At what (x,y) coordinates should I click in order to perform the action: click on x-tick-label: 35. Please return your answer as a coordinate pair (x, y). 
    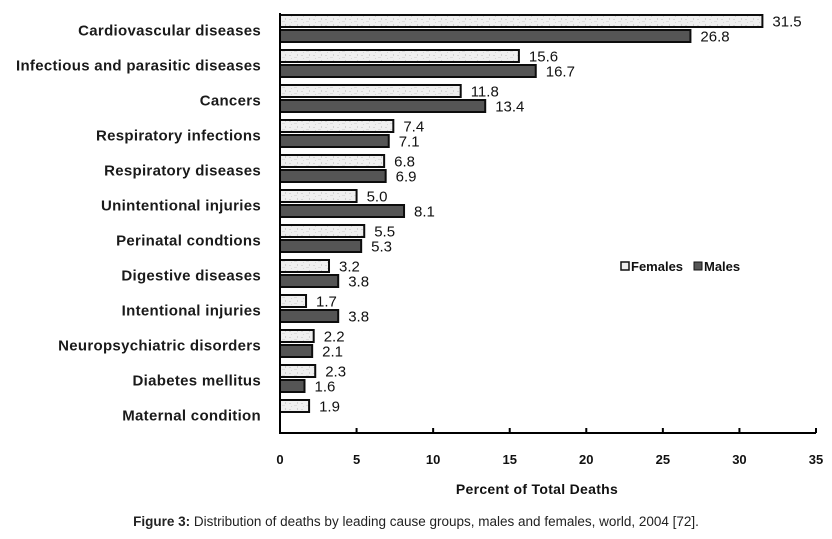
    Looking at the image, I should click on (816, 459).